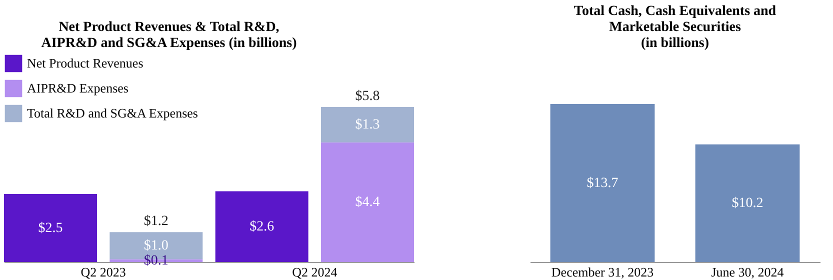 This screenshot has width=833, height=280. What do you see at coordinates (156, 222) in the screenshot?
I see `total-label: $1.2` at bounding box center [156, 222].